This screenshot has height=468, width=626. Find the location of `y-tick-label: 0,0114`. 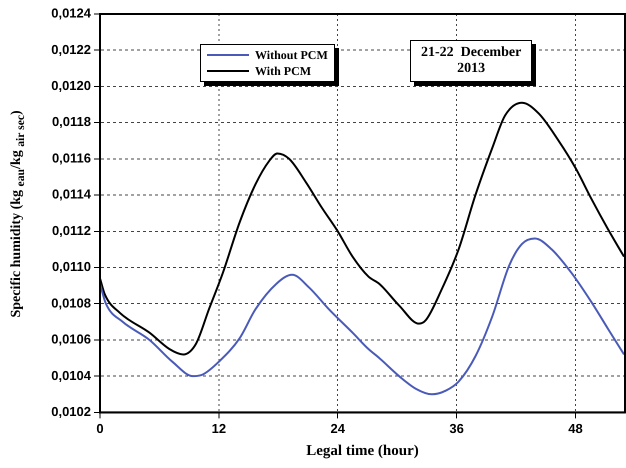

y-tick-label: 0,0114 is located at coordinates (72, 194).